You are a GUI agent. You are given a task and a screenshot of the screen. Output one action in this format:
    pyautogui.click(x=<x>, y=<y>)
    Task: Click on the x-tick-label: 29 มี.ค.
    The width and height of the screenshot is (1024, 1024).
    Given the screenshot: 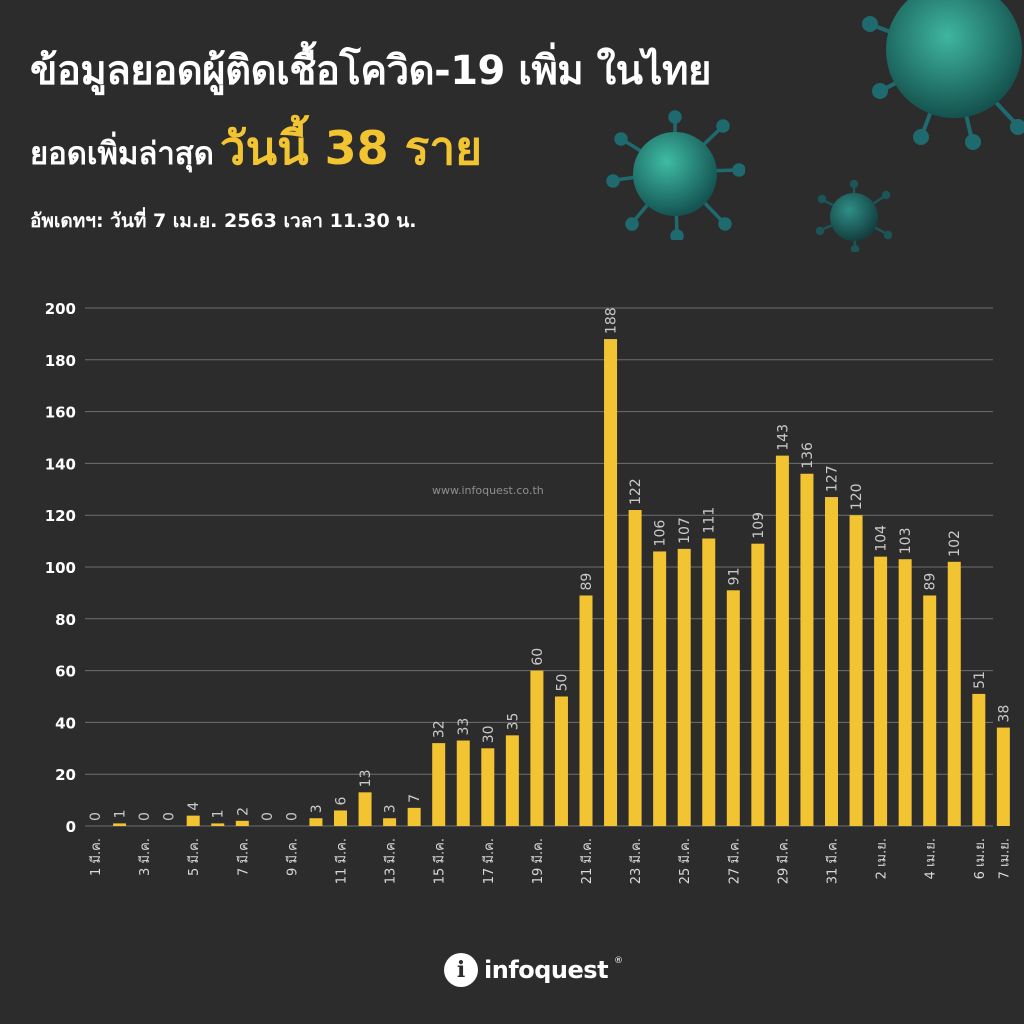 What is the action you would take?
    pyautogui.click(x=783, y=861)
    